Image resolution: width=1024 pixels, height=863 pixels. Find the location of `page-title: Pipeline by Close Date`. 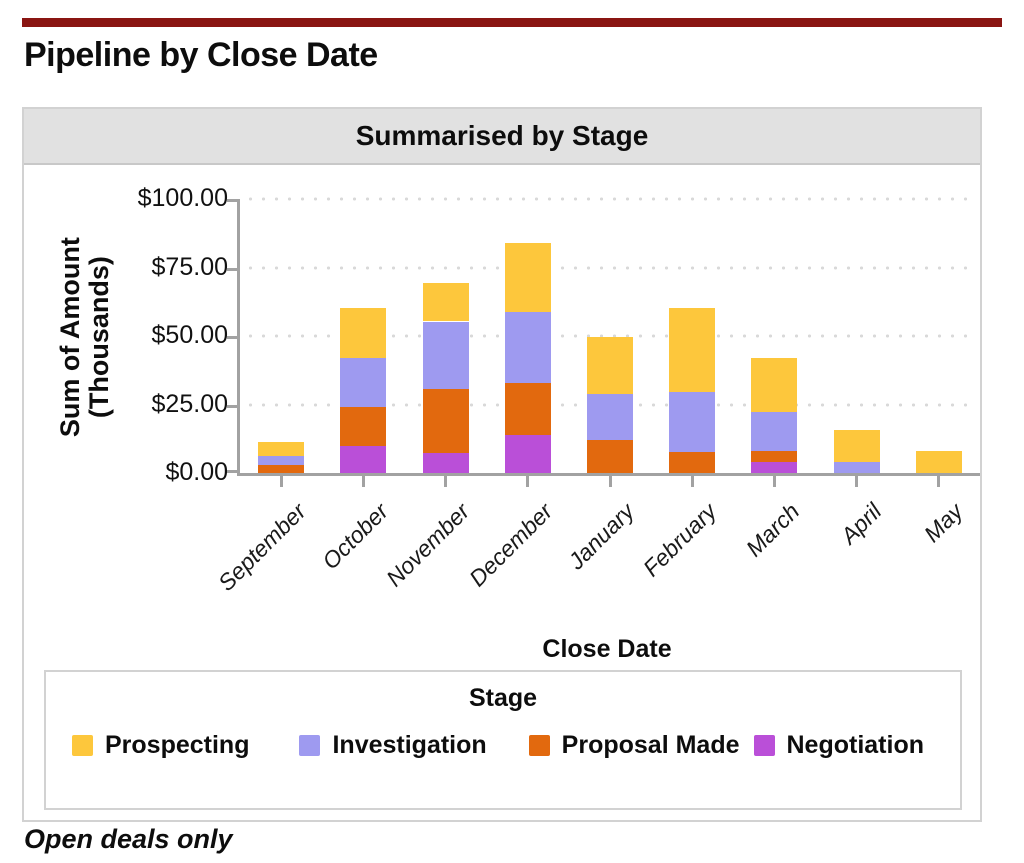

page-title: Pipeline by Close Date is located at coordinates (201, 55).